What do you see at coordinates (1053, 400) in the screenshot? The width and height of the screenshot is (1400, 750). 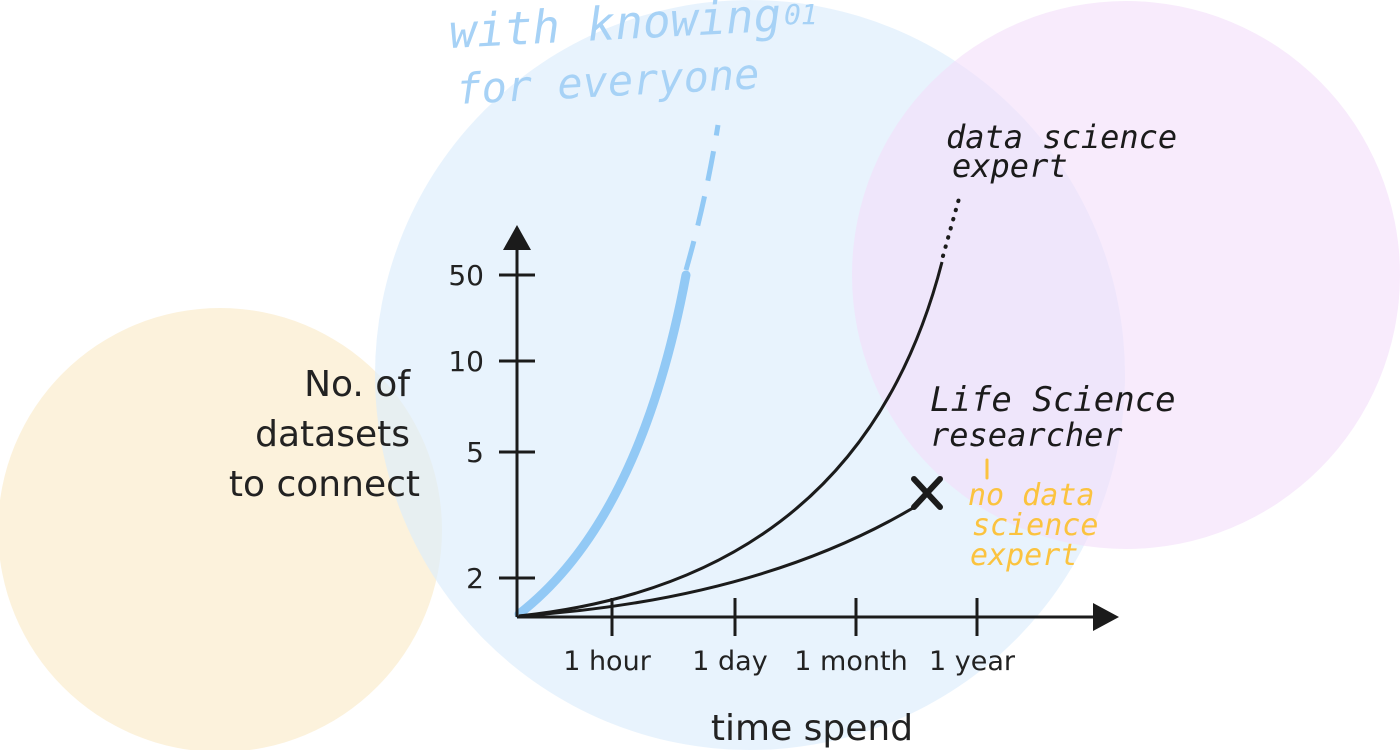 I see `life-science-researcher-label-line-1: Life Science` at bounding box center [1053, 400].